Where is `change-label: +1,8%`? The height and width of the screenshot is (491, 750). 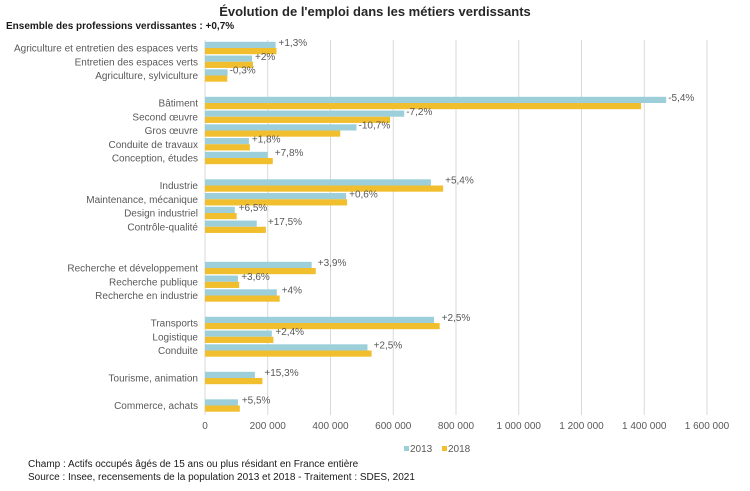
change-label: +1,8% is located at coordinates (266, 139).